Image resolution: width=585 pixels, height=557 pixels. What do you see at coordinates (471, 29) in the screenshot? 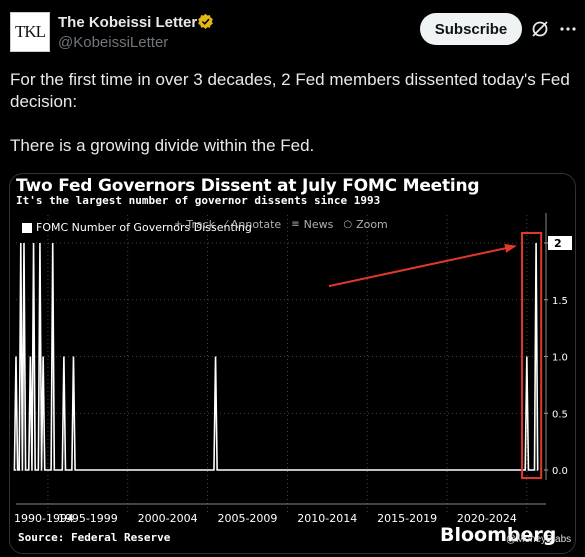
I see `subscribe-button: Subscribe` at bounding box center [471, 29].